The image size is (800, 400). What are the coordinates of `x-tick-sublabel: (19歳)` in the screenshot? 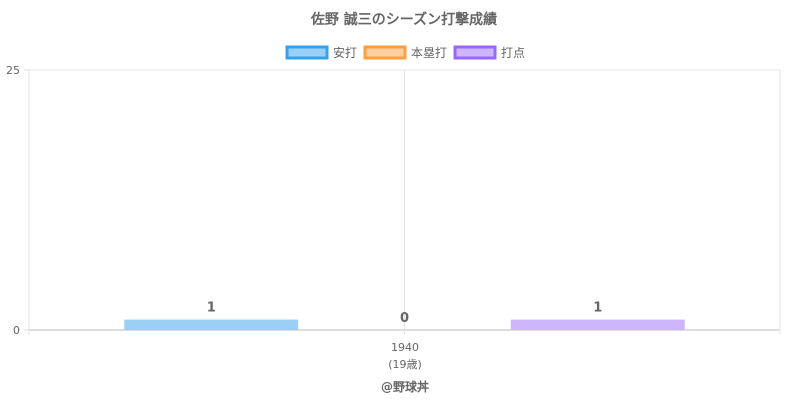 It's located at (405, 364).